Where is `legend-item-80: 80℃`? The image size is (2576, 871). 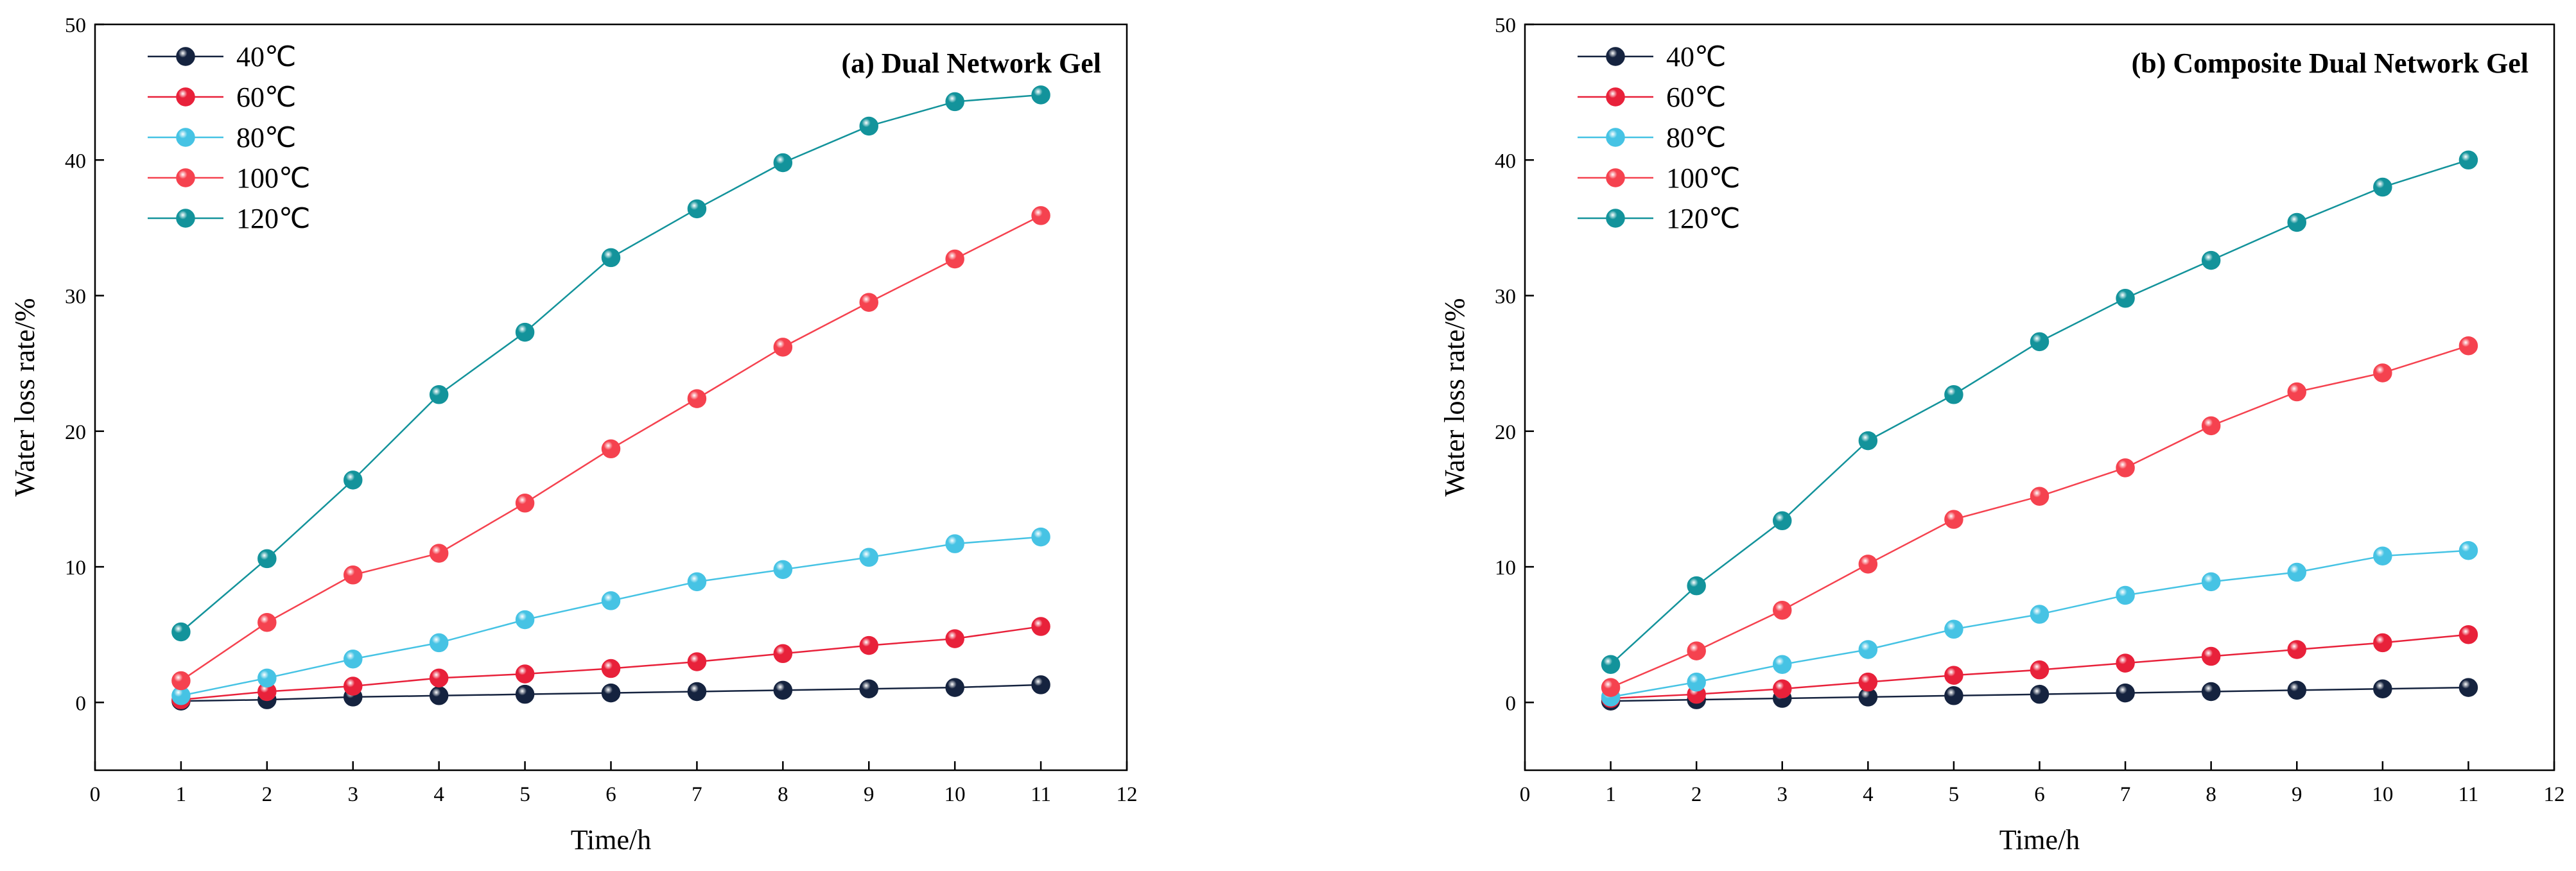
legend-item-80: 80℃ is located at coordinates (222, 137).